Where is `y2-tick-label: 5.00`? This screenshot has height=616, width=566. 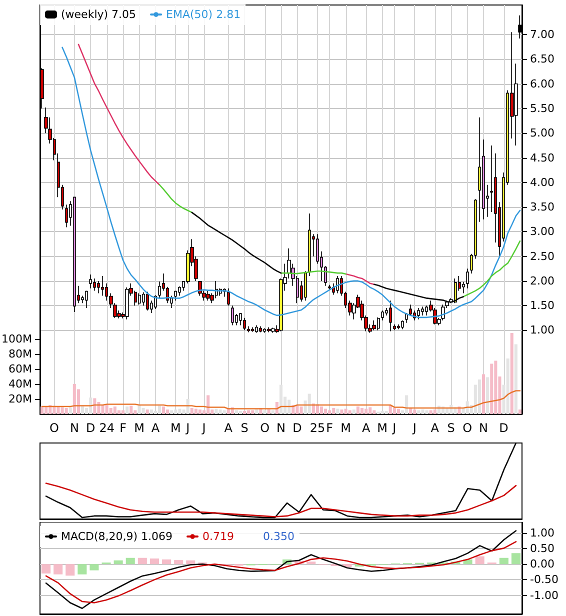 y2-tick-label: 5.00 is located at coordinates (542, 133).